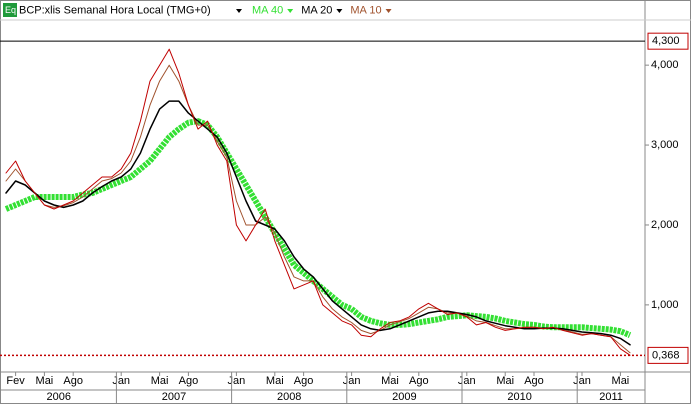 This screenshot has height=404, width=691. I want to click on badge: Eq, so click(10, 10).